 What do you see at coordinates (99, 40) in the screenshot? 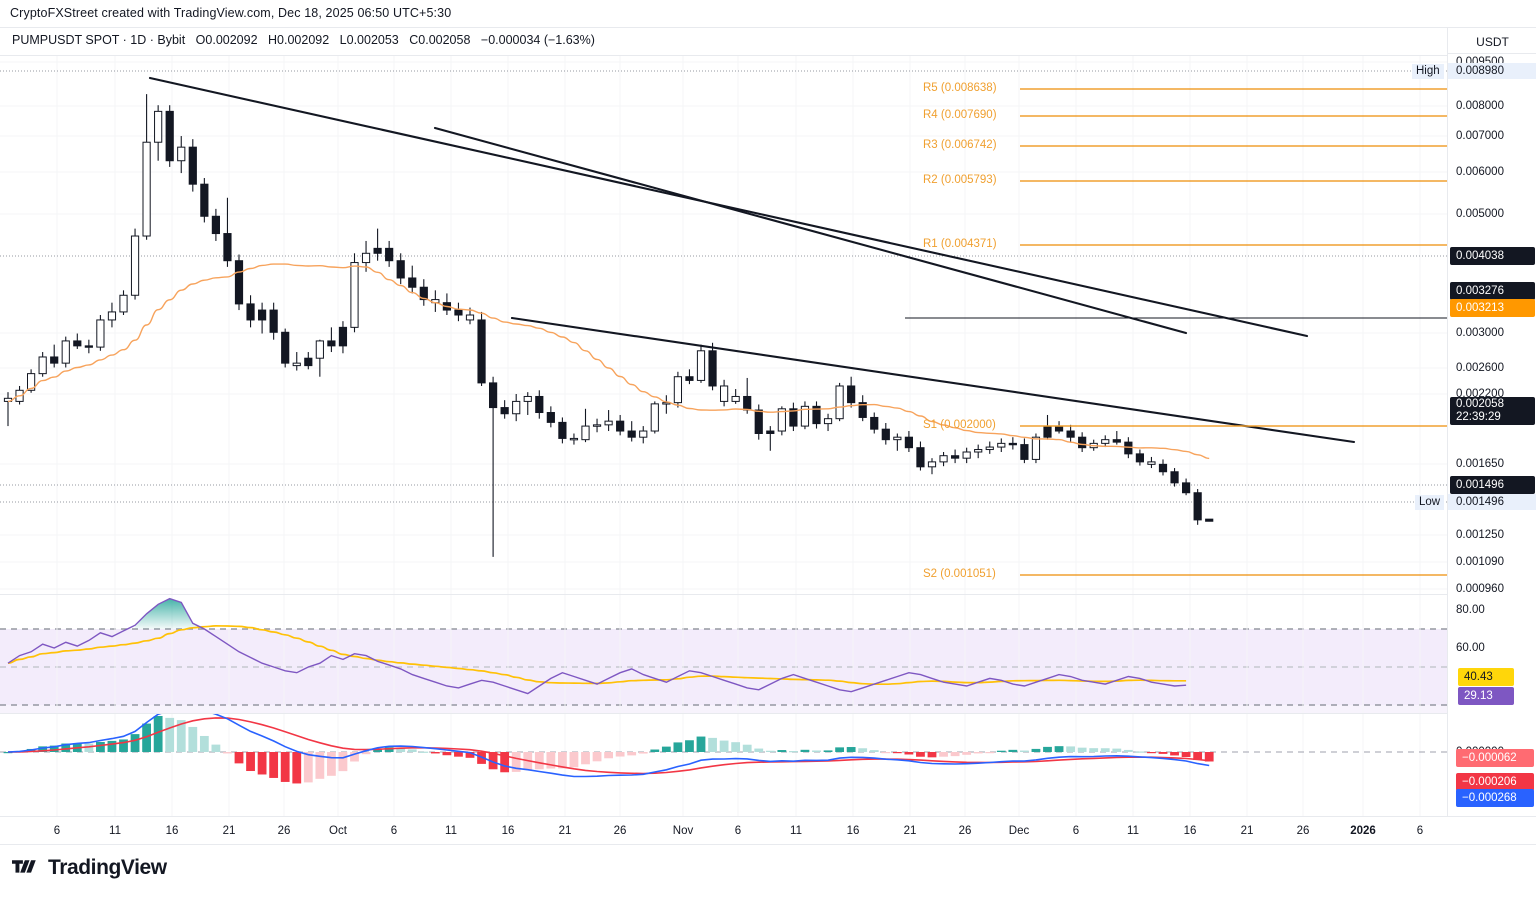
I see `symbol-label: PUMPUSDT SPOT · 1D · Bybit` at bounding box center [99, 40].